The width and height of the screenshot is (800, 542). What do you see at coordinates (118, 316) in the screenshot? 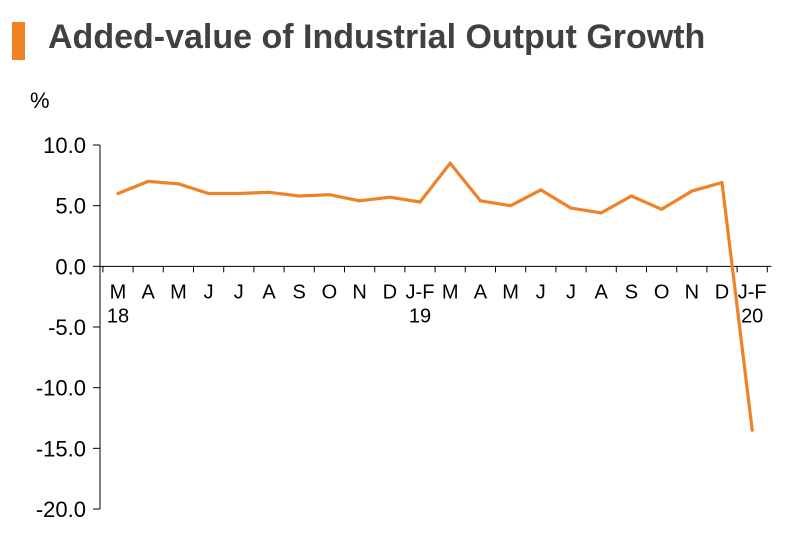
I see `x-year-label: 18` at bounding box center [118, 316].